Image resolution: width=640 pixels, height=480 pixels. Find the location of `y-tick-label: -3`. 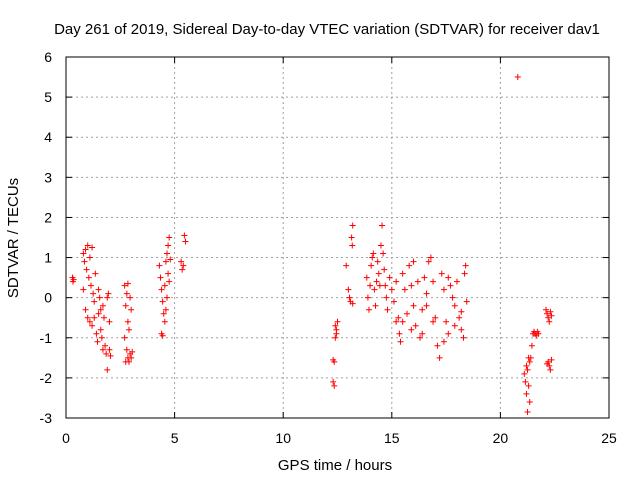

y-tick-label: -3 is located at coordinates (46, 418).